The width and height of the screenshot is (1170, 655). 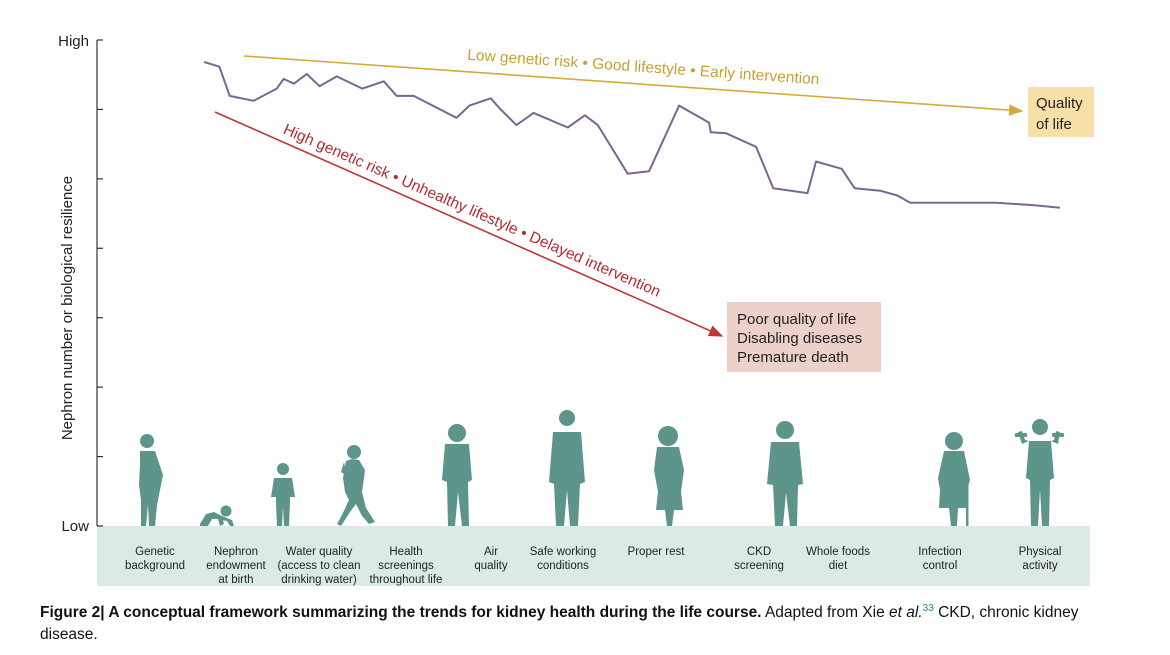 What do you see at coordinates (75, 526) in the screenshot?
I see `y-axis-low-label: Low` at bounding box center [75, 526].